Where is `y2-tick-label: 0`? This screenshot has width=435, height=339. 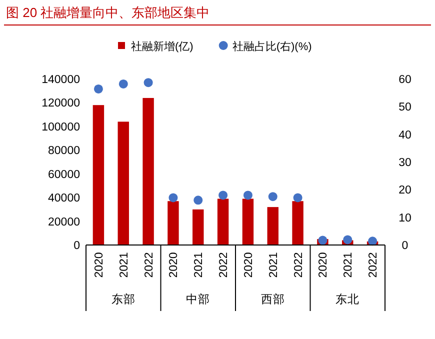
y2-tick-label: 0 is located at coordinates (405, 246).